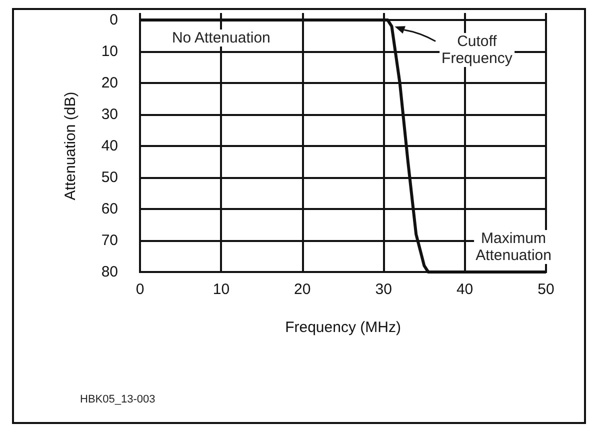  I want to click on y-tick-label: 0, so click(114, 20).